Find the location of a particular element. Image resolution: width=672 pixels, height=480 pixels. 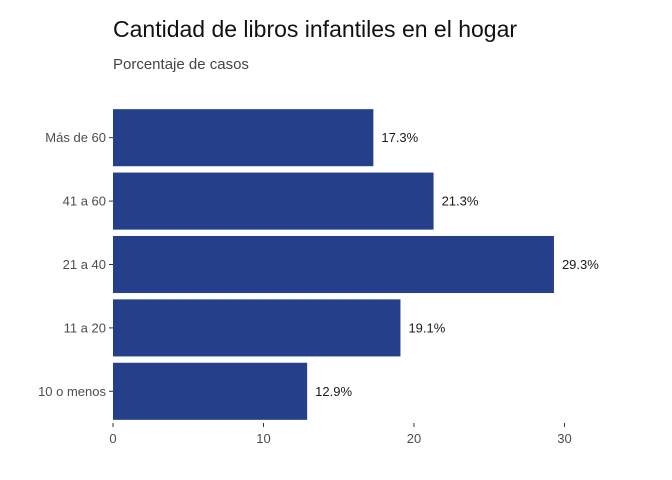

data-label: 19.1% is located at coordinates (426, 327).